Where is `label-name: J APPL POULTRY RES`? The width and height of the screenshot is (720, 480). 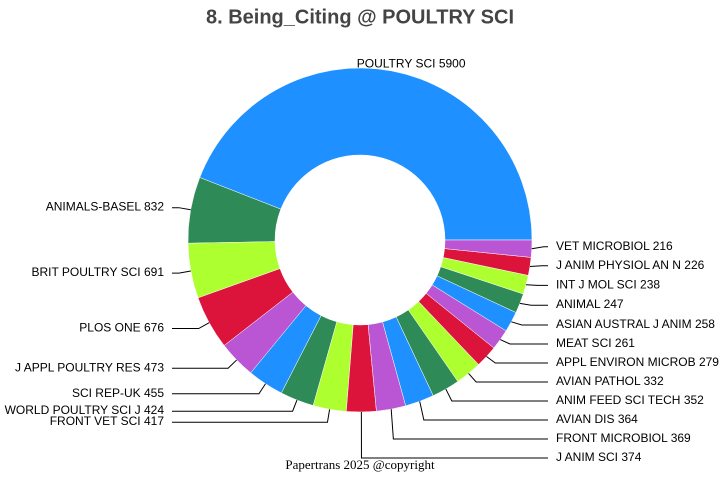
label-name: J APPL POULTRY RES is located at coordinates (78, 367).